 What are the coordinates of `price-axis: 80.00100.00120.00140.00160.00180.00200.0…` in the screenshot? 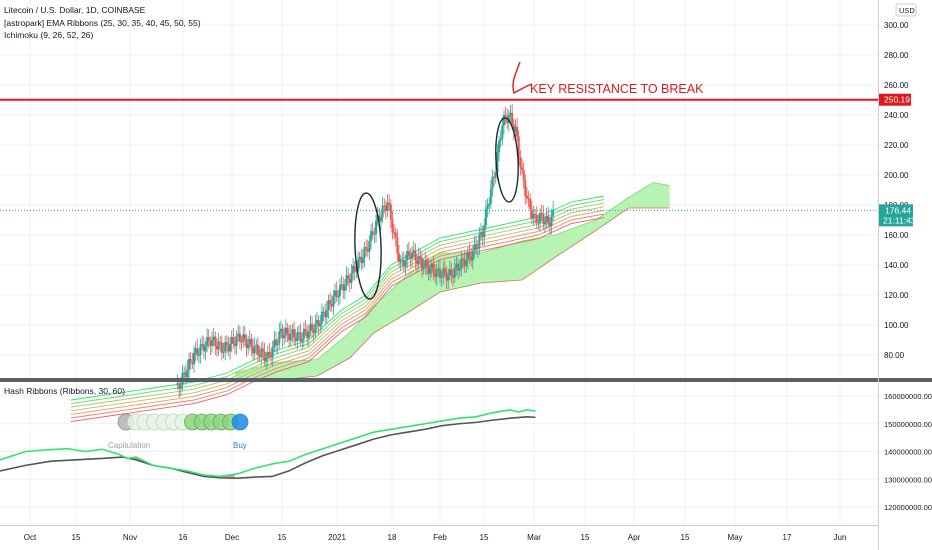 It's located at (896, 190).